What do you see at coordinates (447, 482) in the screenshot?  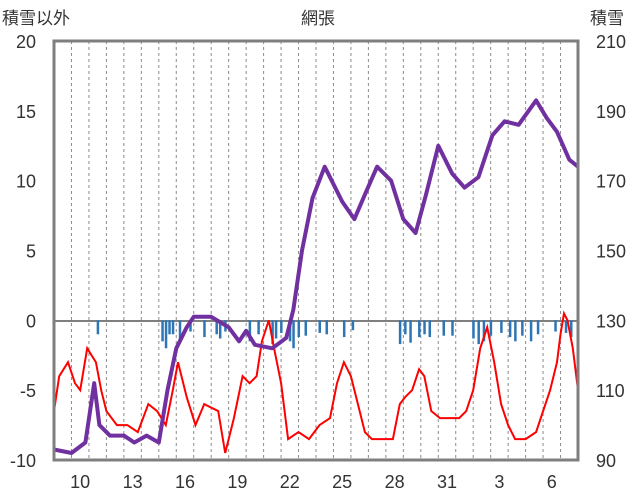 I see `x-tick-label: 31` at bounding box center [447, 482].